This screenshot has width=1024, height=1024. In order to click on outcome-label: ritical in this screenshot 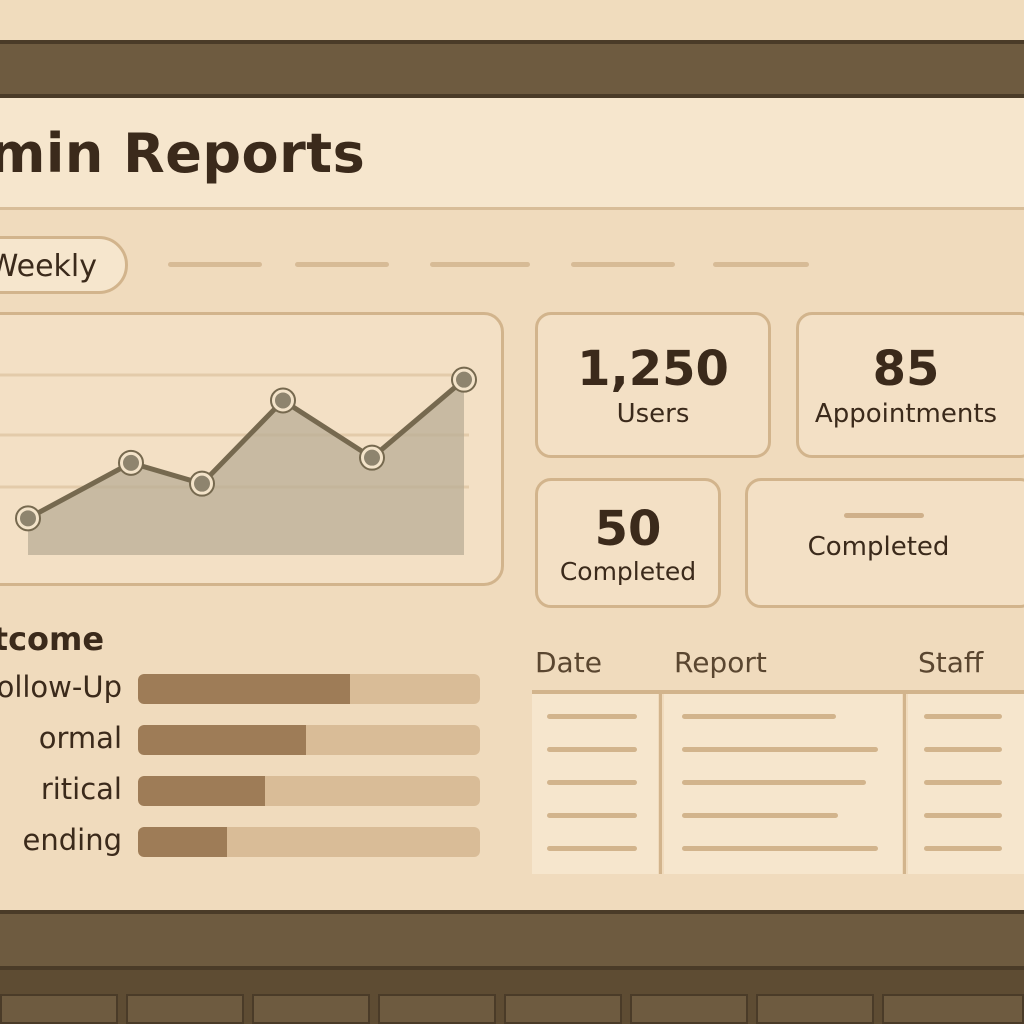, I will do `click(81, 789)`.